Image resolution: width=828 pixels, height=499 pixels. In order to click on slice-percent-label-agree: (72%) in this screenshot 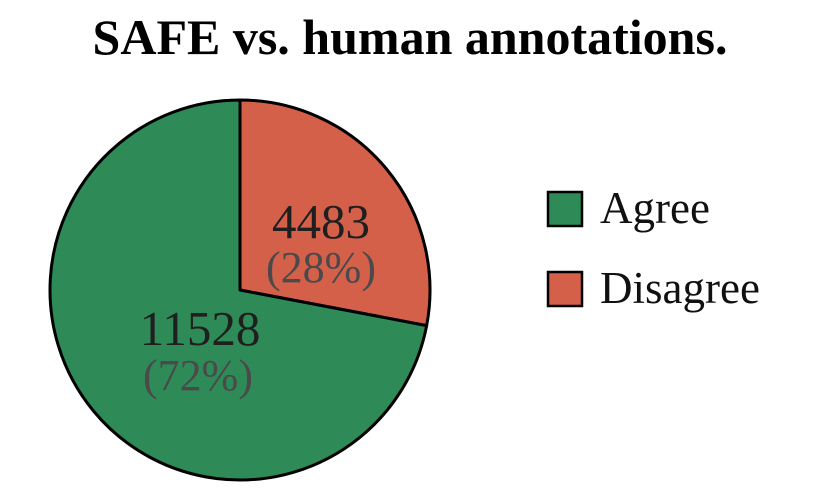, I will do `click(198, 375)`.